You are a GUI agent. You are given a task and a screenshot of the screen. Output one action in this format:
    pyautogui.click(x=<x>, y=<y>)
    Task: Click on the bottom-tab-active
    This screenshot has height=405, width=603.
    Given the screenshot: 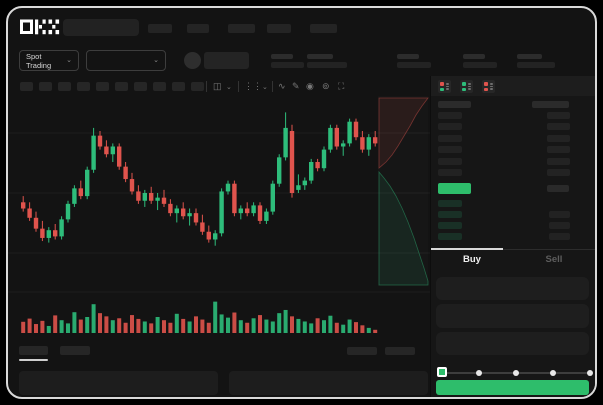 What is the action you would take?
    pyautogui.click(x=33, y=350)
    